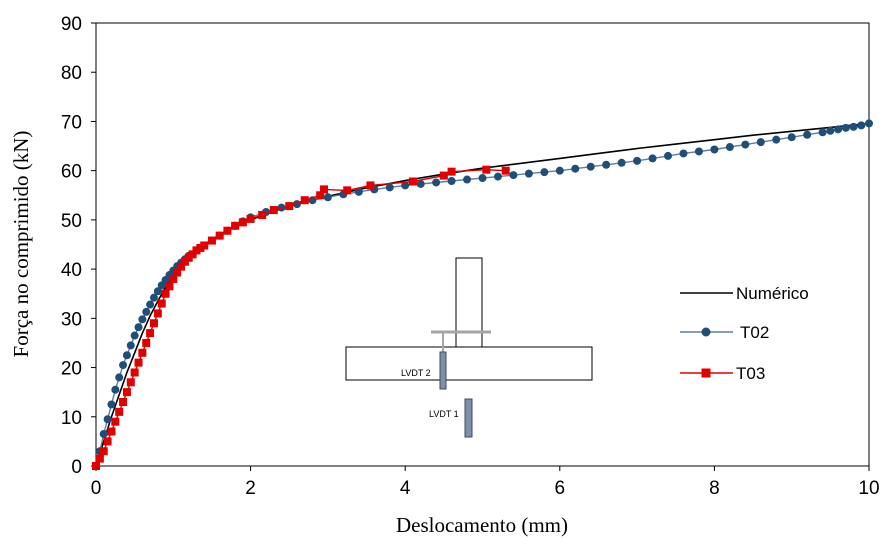 This screenshot has height=539, width=885. Describe the element at coordinates (482, 525) in the screenshot. I see `x-axis-title: Deslocamento (mm)` at that location.